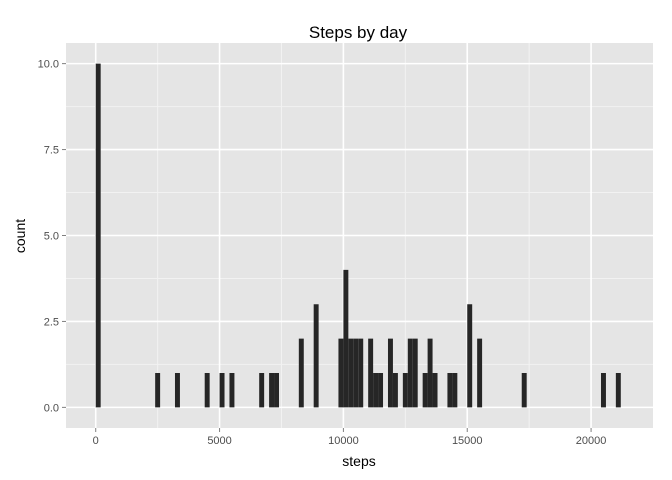 The width and height of the screenshot is (672, 480). Describe the element at coordinates (51, 151) in the screenshot. I see `y-tick-label: 7.5` at that location.